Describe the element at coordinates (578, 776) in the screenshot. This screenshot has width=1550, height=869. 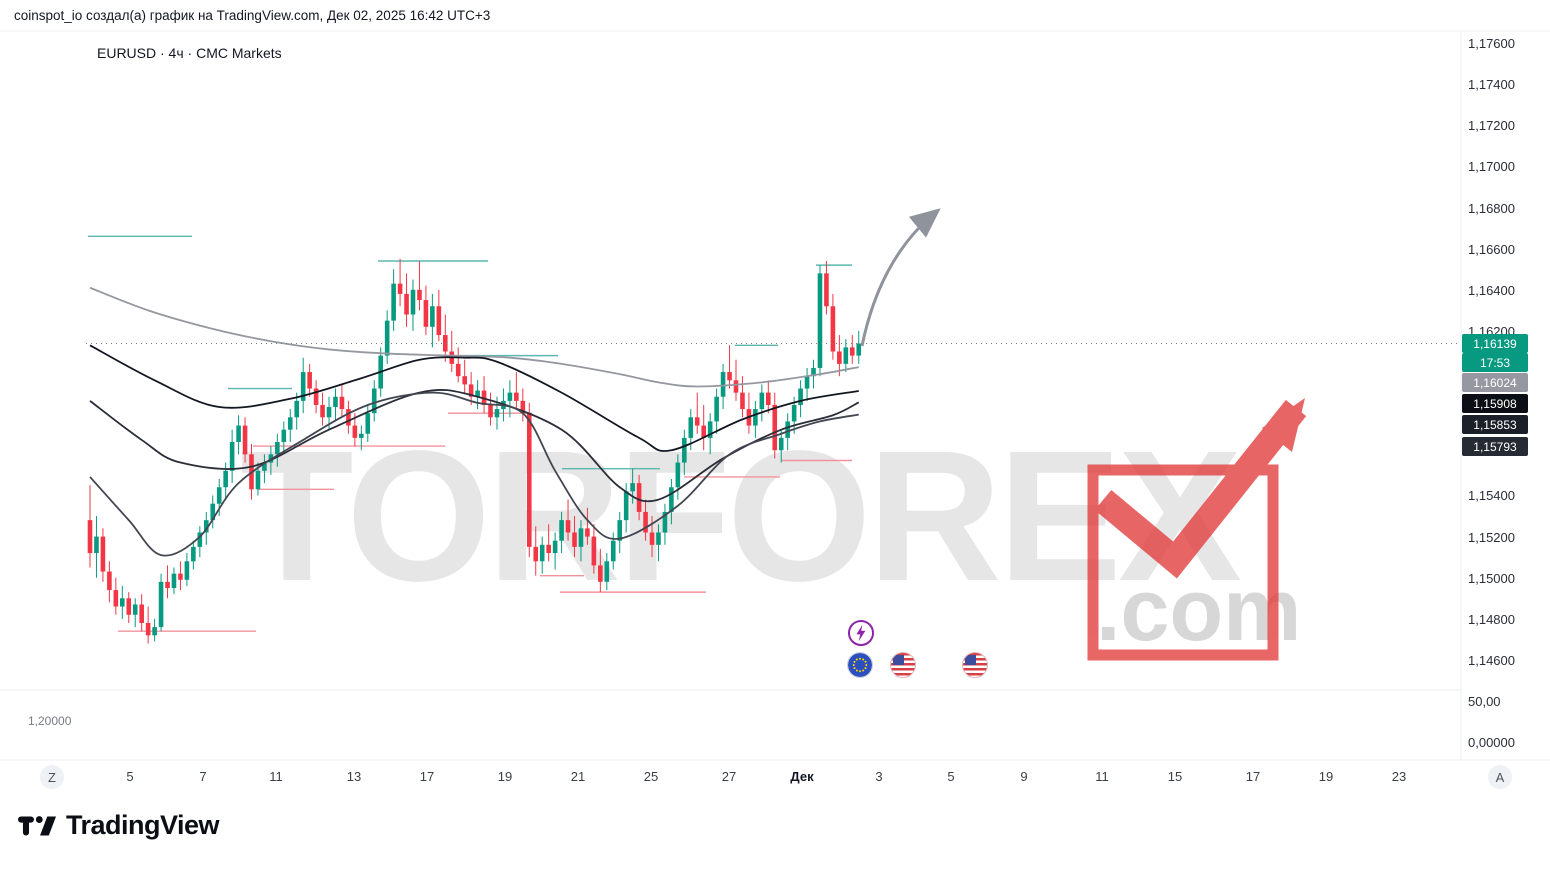
I see `time-tick: 21` at that location.